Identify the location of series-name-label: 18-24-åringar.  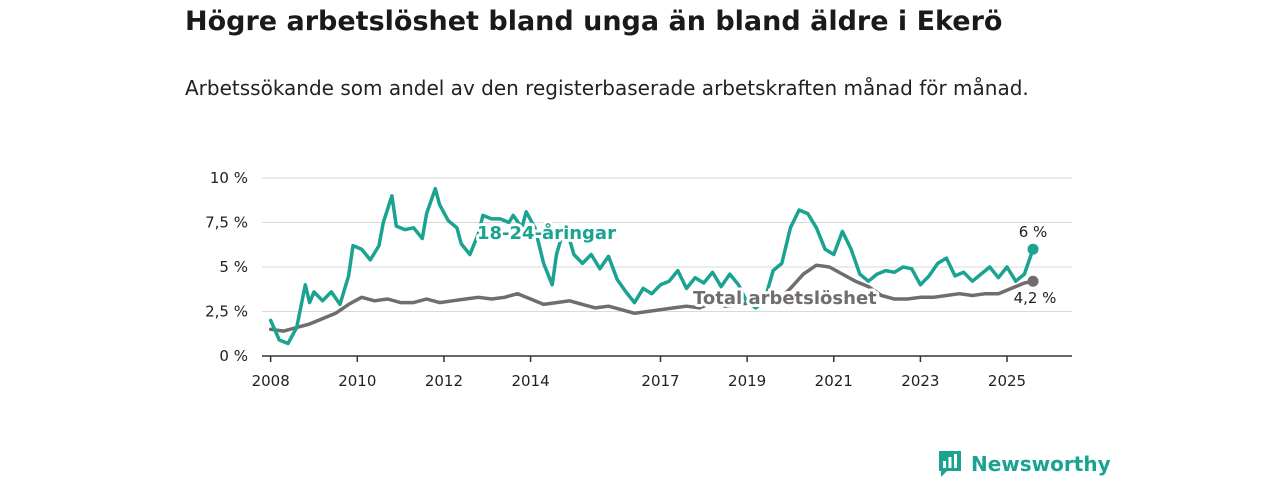
(546, 233).